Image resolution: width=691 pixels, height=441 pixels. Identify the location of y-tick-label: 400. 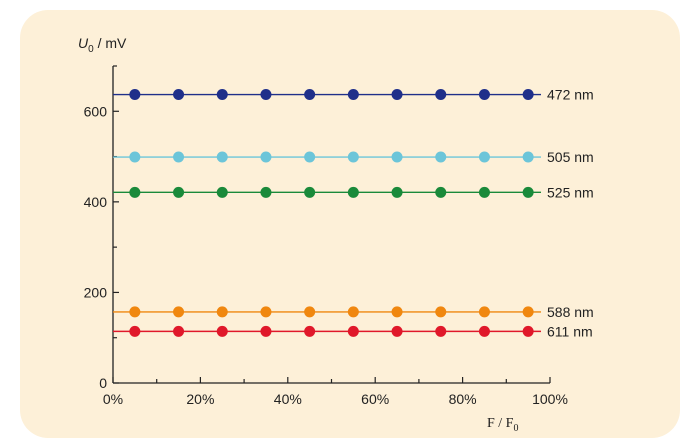
(96, 202).